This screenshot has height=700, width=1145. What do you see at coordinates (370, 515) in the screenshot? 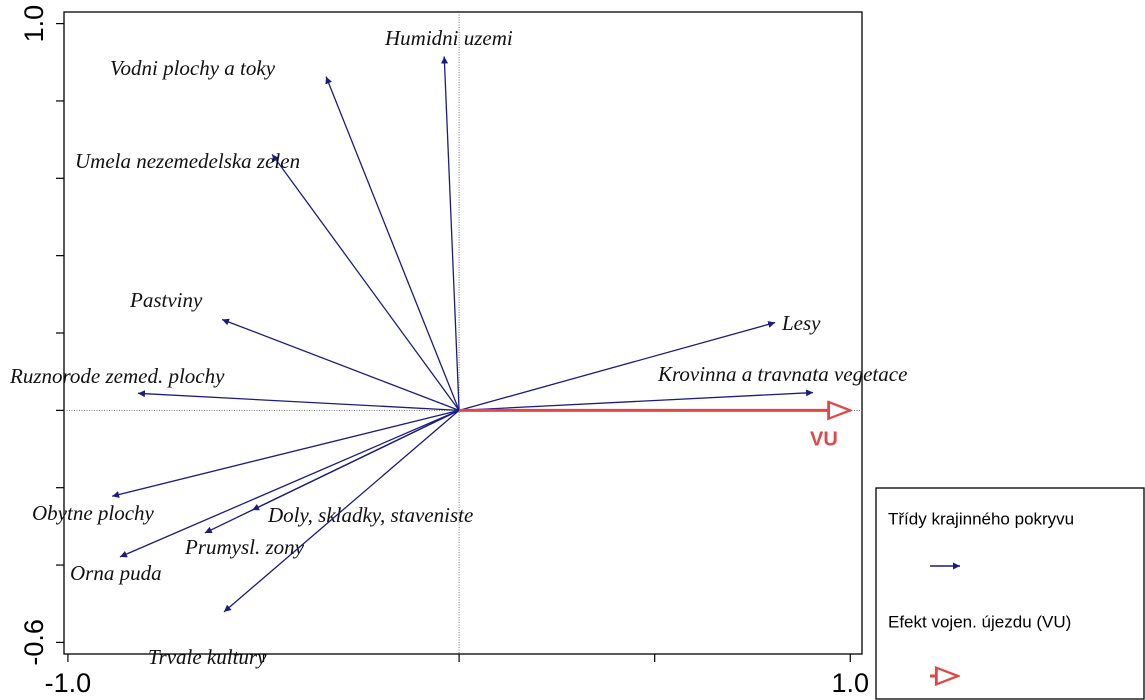
I see `arrow-label: Doly, skladky, staveniste` at bounding box center [370, 515].